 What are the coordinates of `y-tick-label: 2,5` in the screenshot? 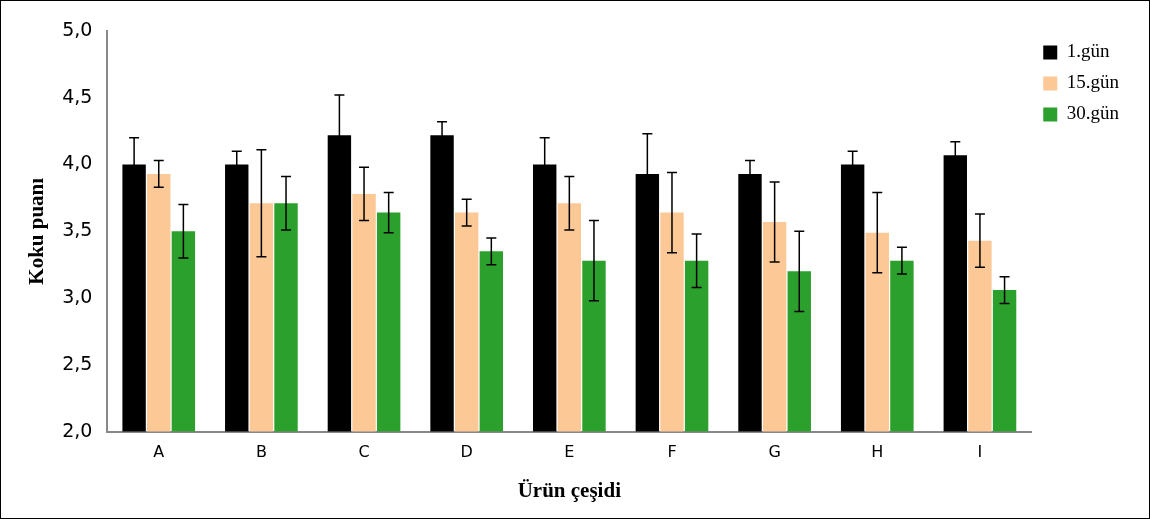 It's located at (77, 362).